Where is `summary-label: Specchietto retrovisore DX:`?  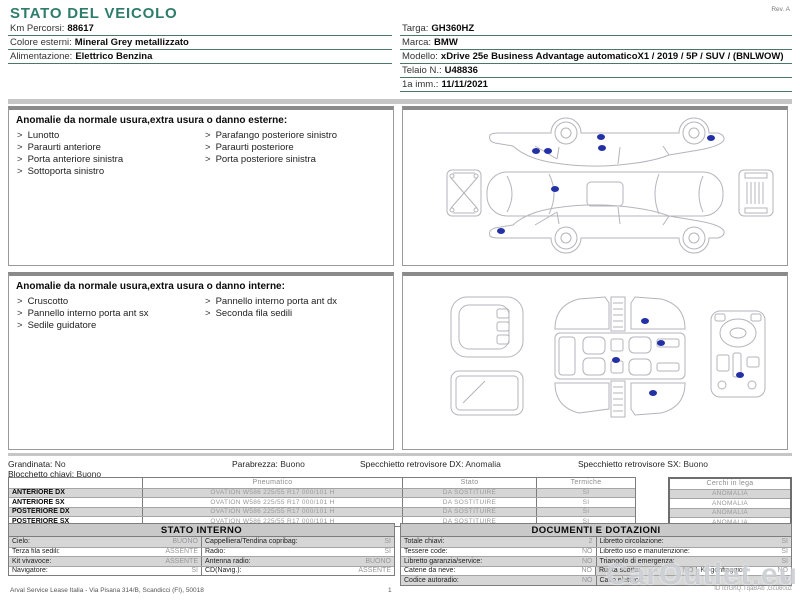
summary-label: Specchietto retrovisore DX: is located at coordinates (412, 464).